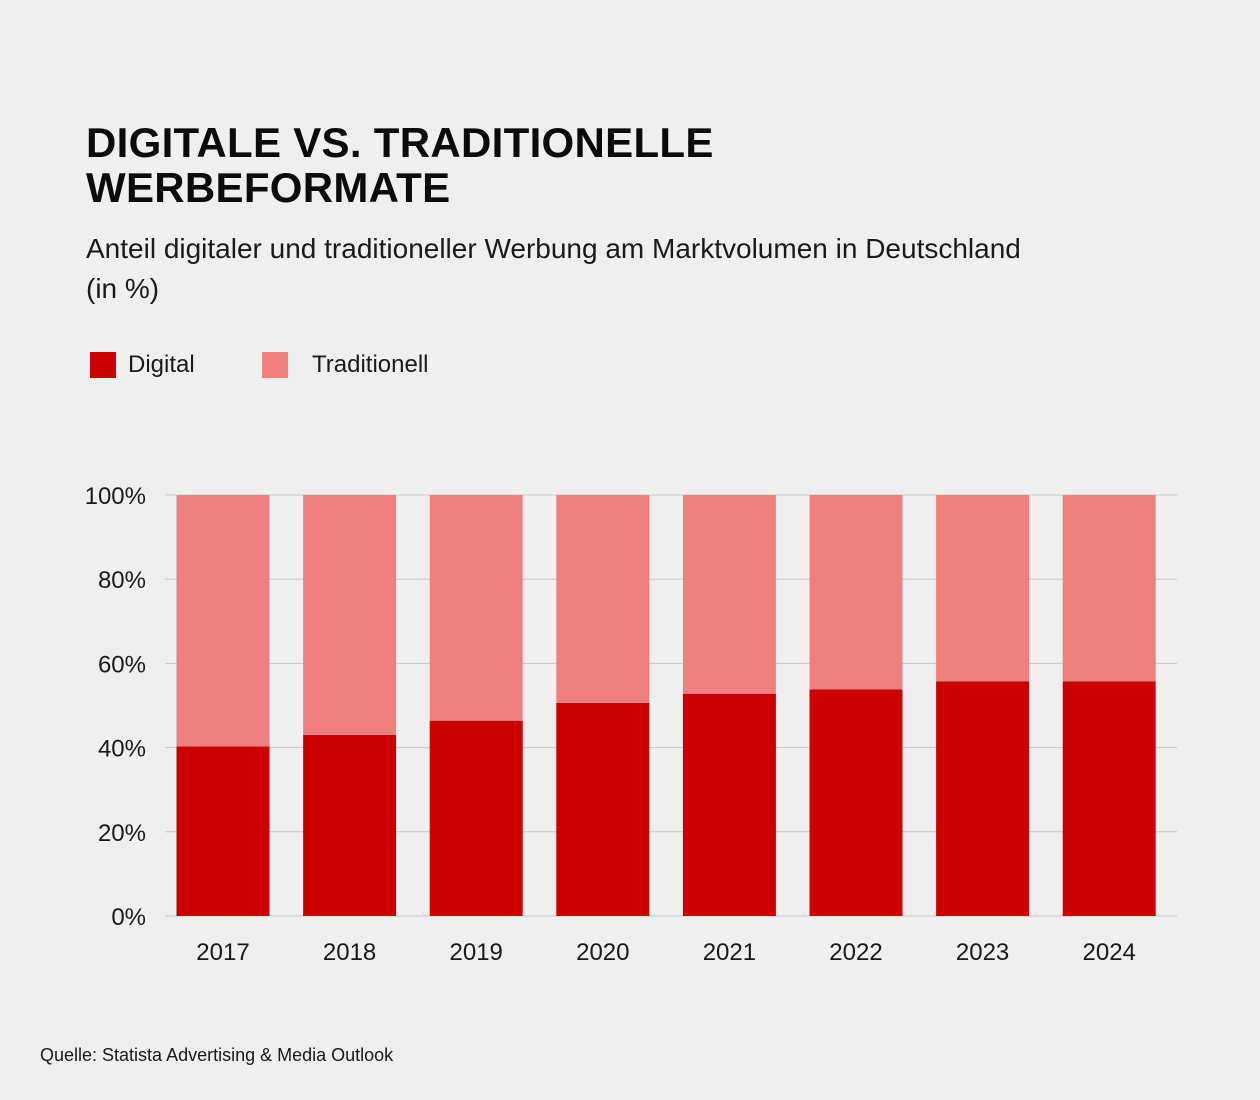 Image resolution: width=1260 pixels, height=1100 pixels. Describe the element at coordinates (122, 749) in the screenshot. I see `y-tick-label-40: 40%` at that location.